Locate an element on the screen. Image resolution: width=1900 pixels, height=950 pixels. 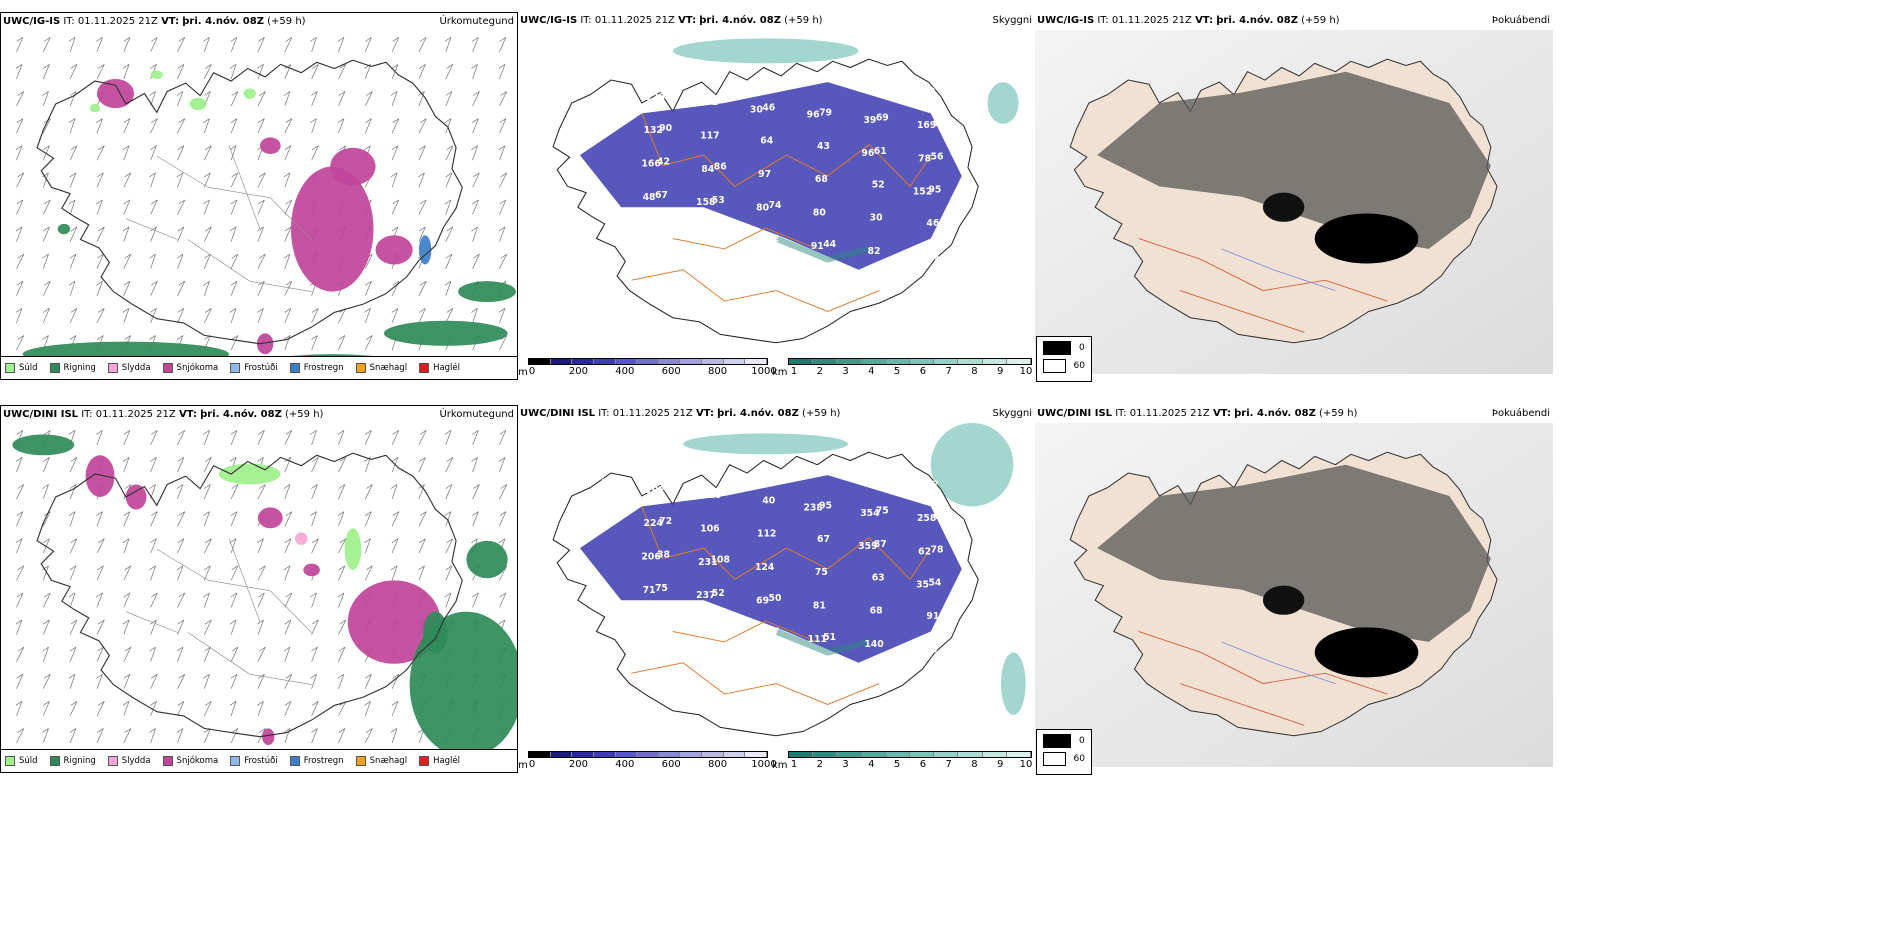
colorbar-tick: 8 is located at coordinates (974, 371).